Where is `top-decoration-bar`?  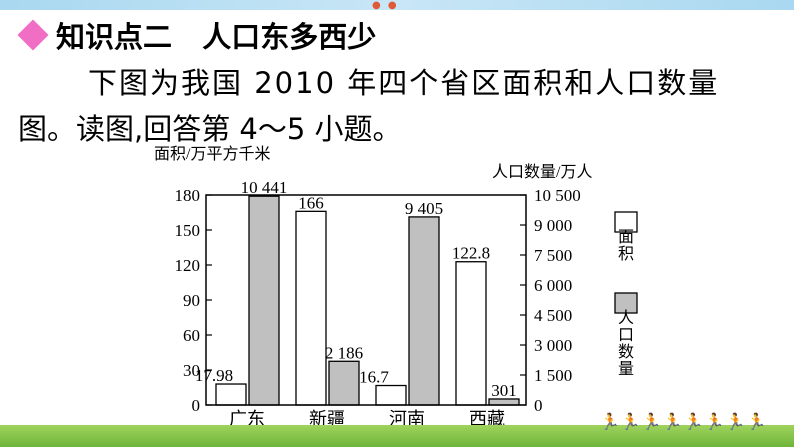 top-decoration-bar is located at coordinates (397, 5).